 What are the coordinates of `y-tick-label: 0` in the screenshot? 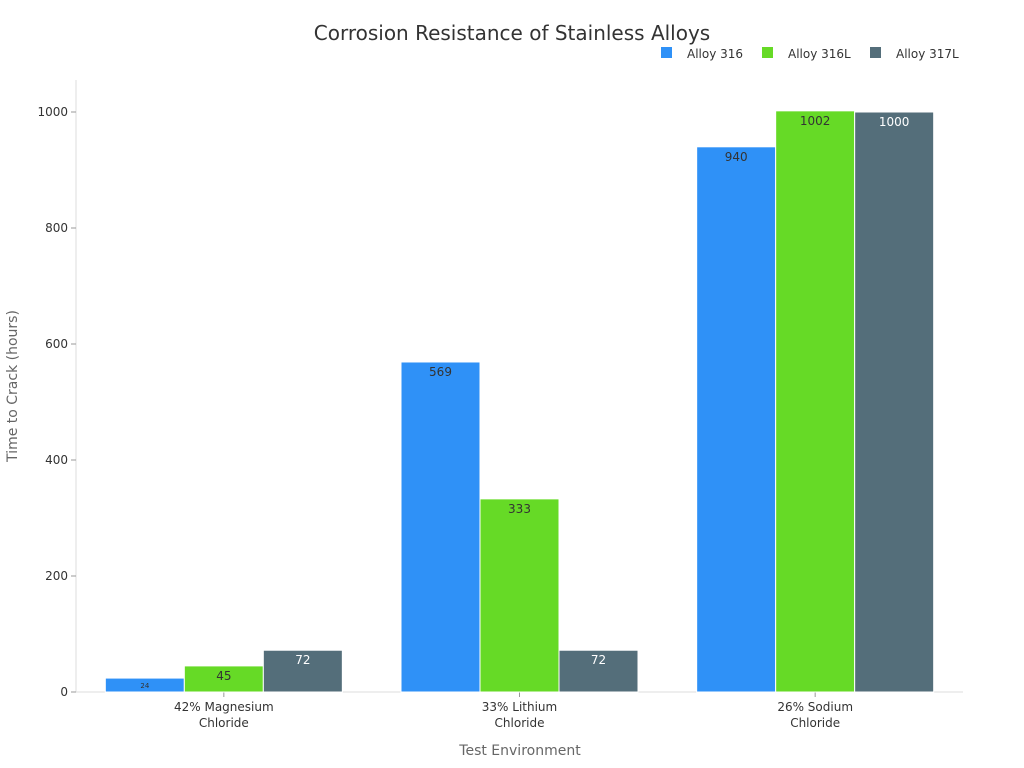 It's located at (64, 692).